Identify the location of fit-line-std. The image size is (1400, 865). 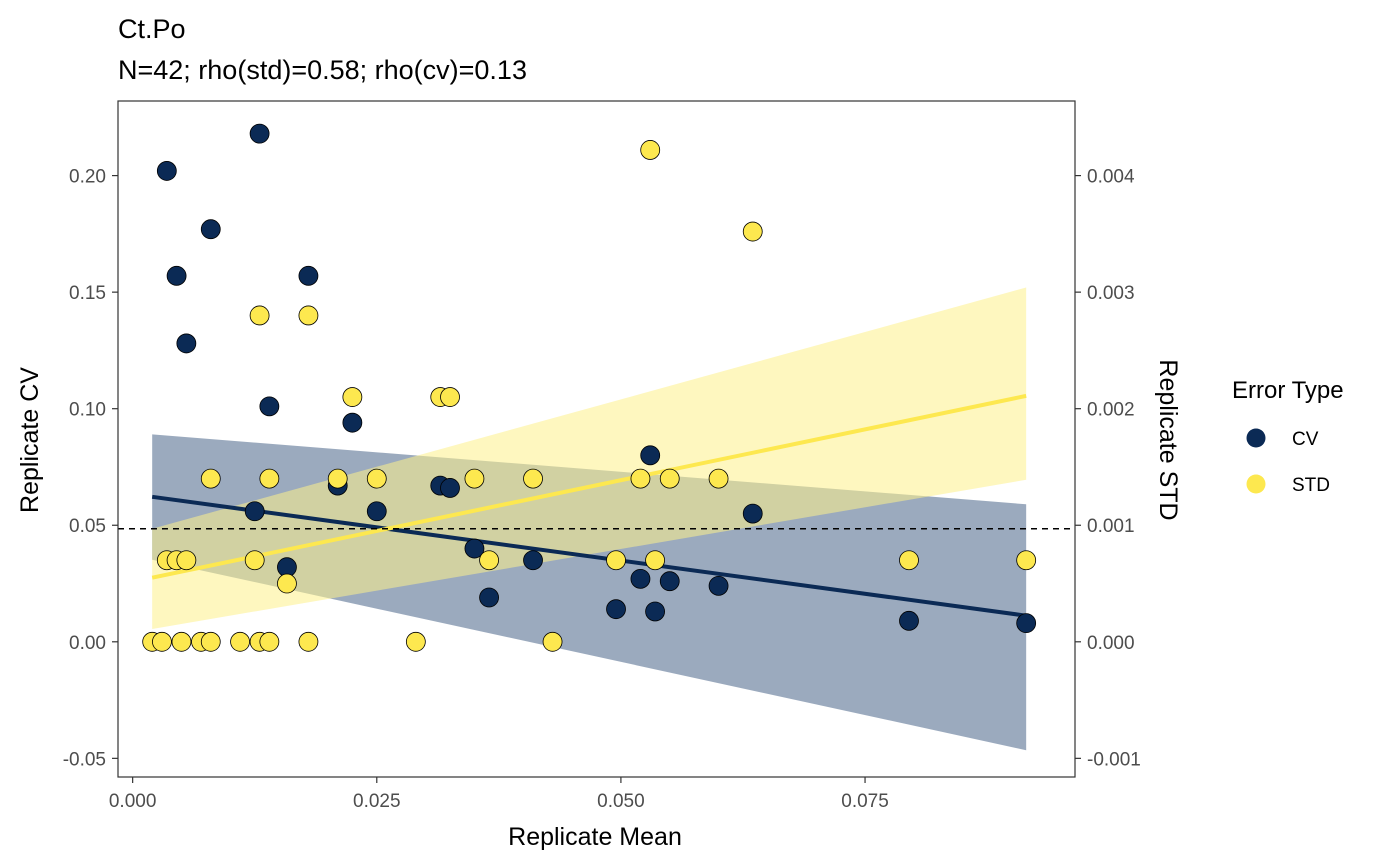
(589, 486).